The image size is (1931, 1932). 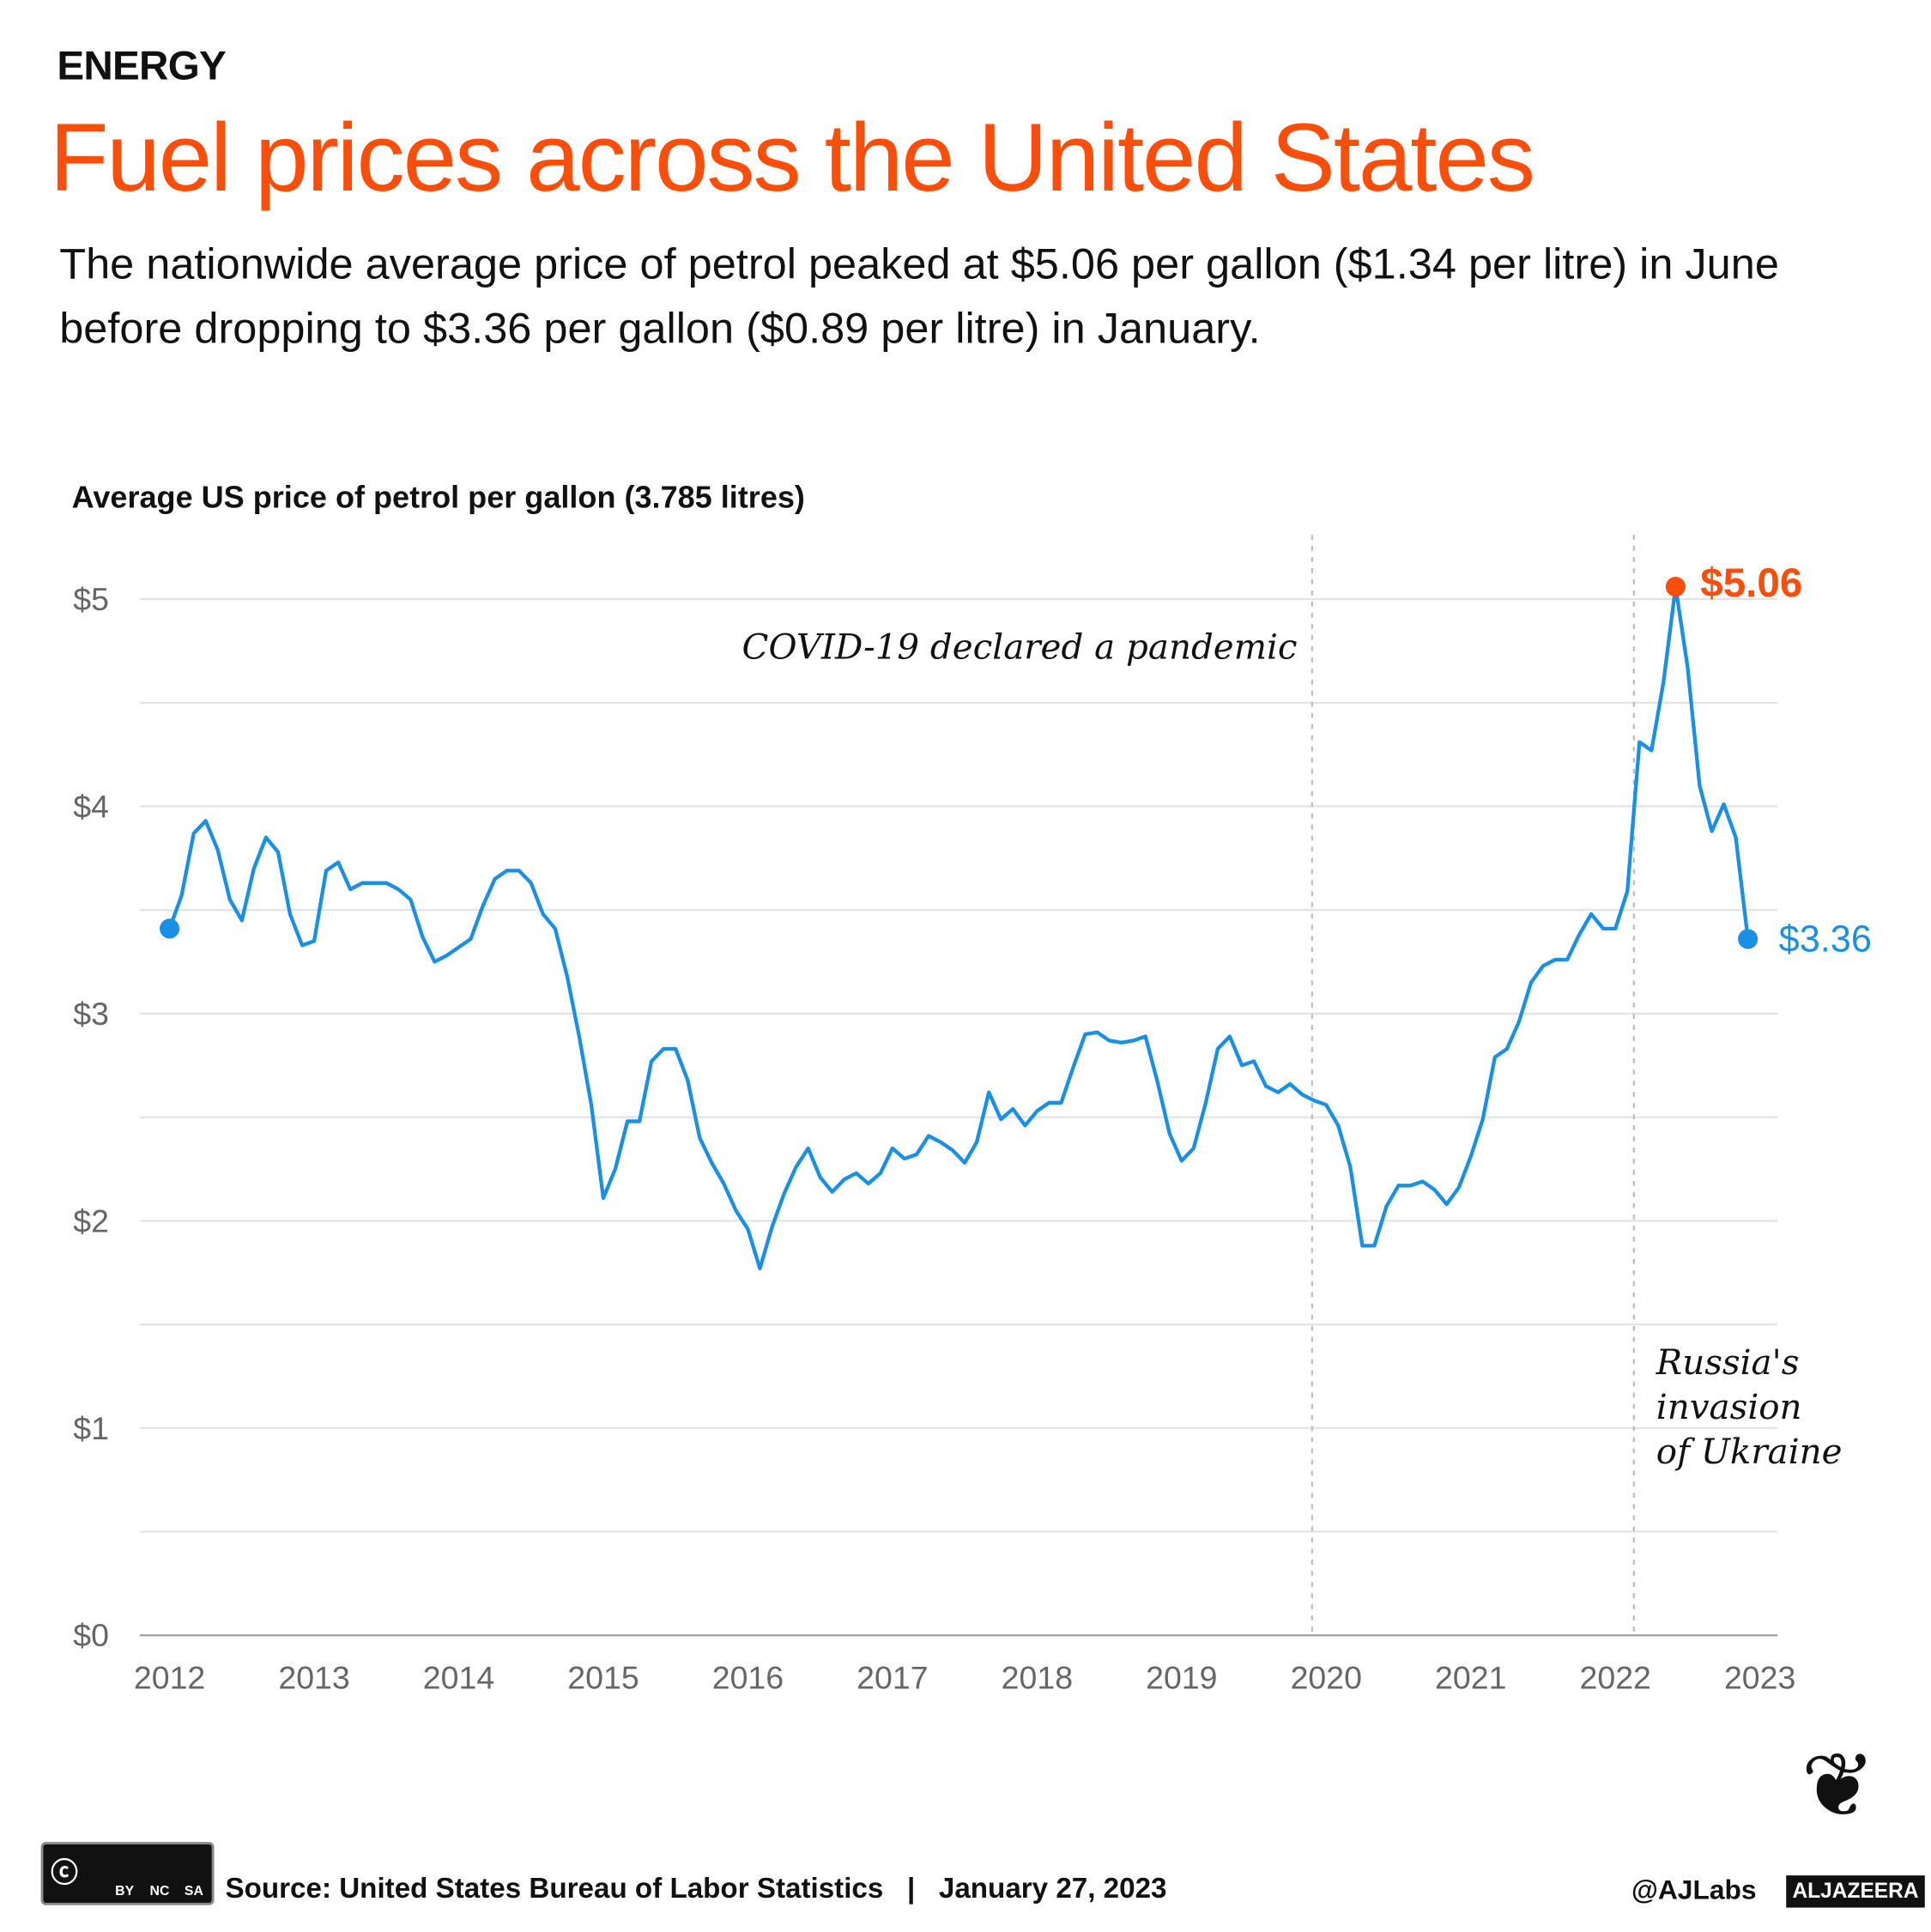 What do you see at coordinates (125, 1892) in the screenshot?
I see `license-by: BY` at bounding box center [125, 1892].